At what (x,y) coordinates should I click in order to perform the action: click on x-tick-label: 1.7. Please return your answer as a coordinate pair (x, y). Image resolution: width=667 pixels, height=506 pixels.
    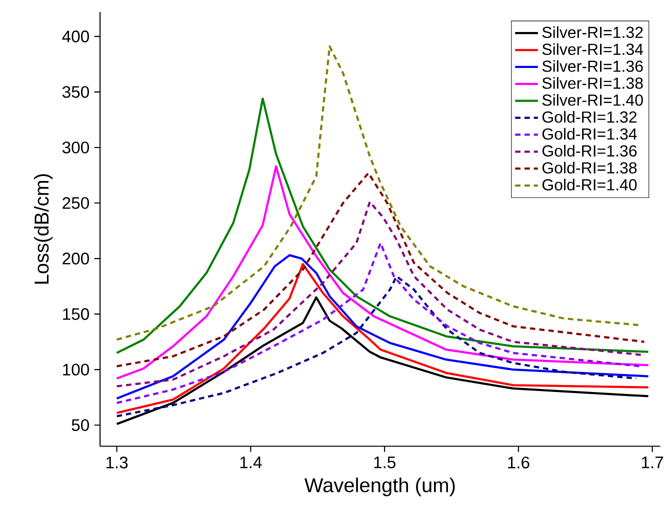
    Looking at the image, I should click on (653, 462).